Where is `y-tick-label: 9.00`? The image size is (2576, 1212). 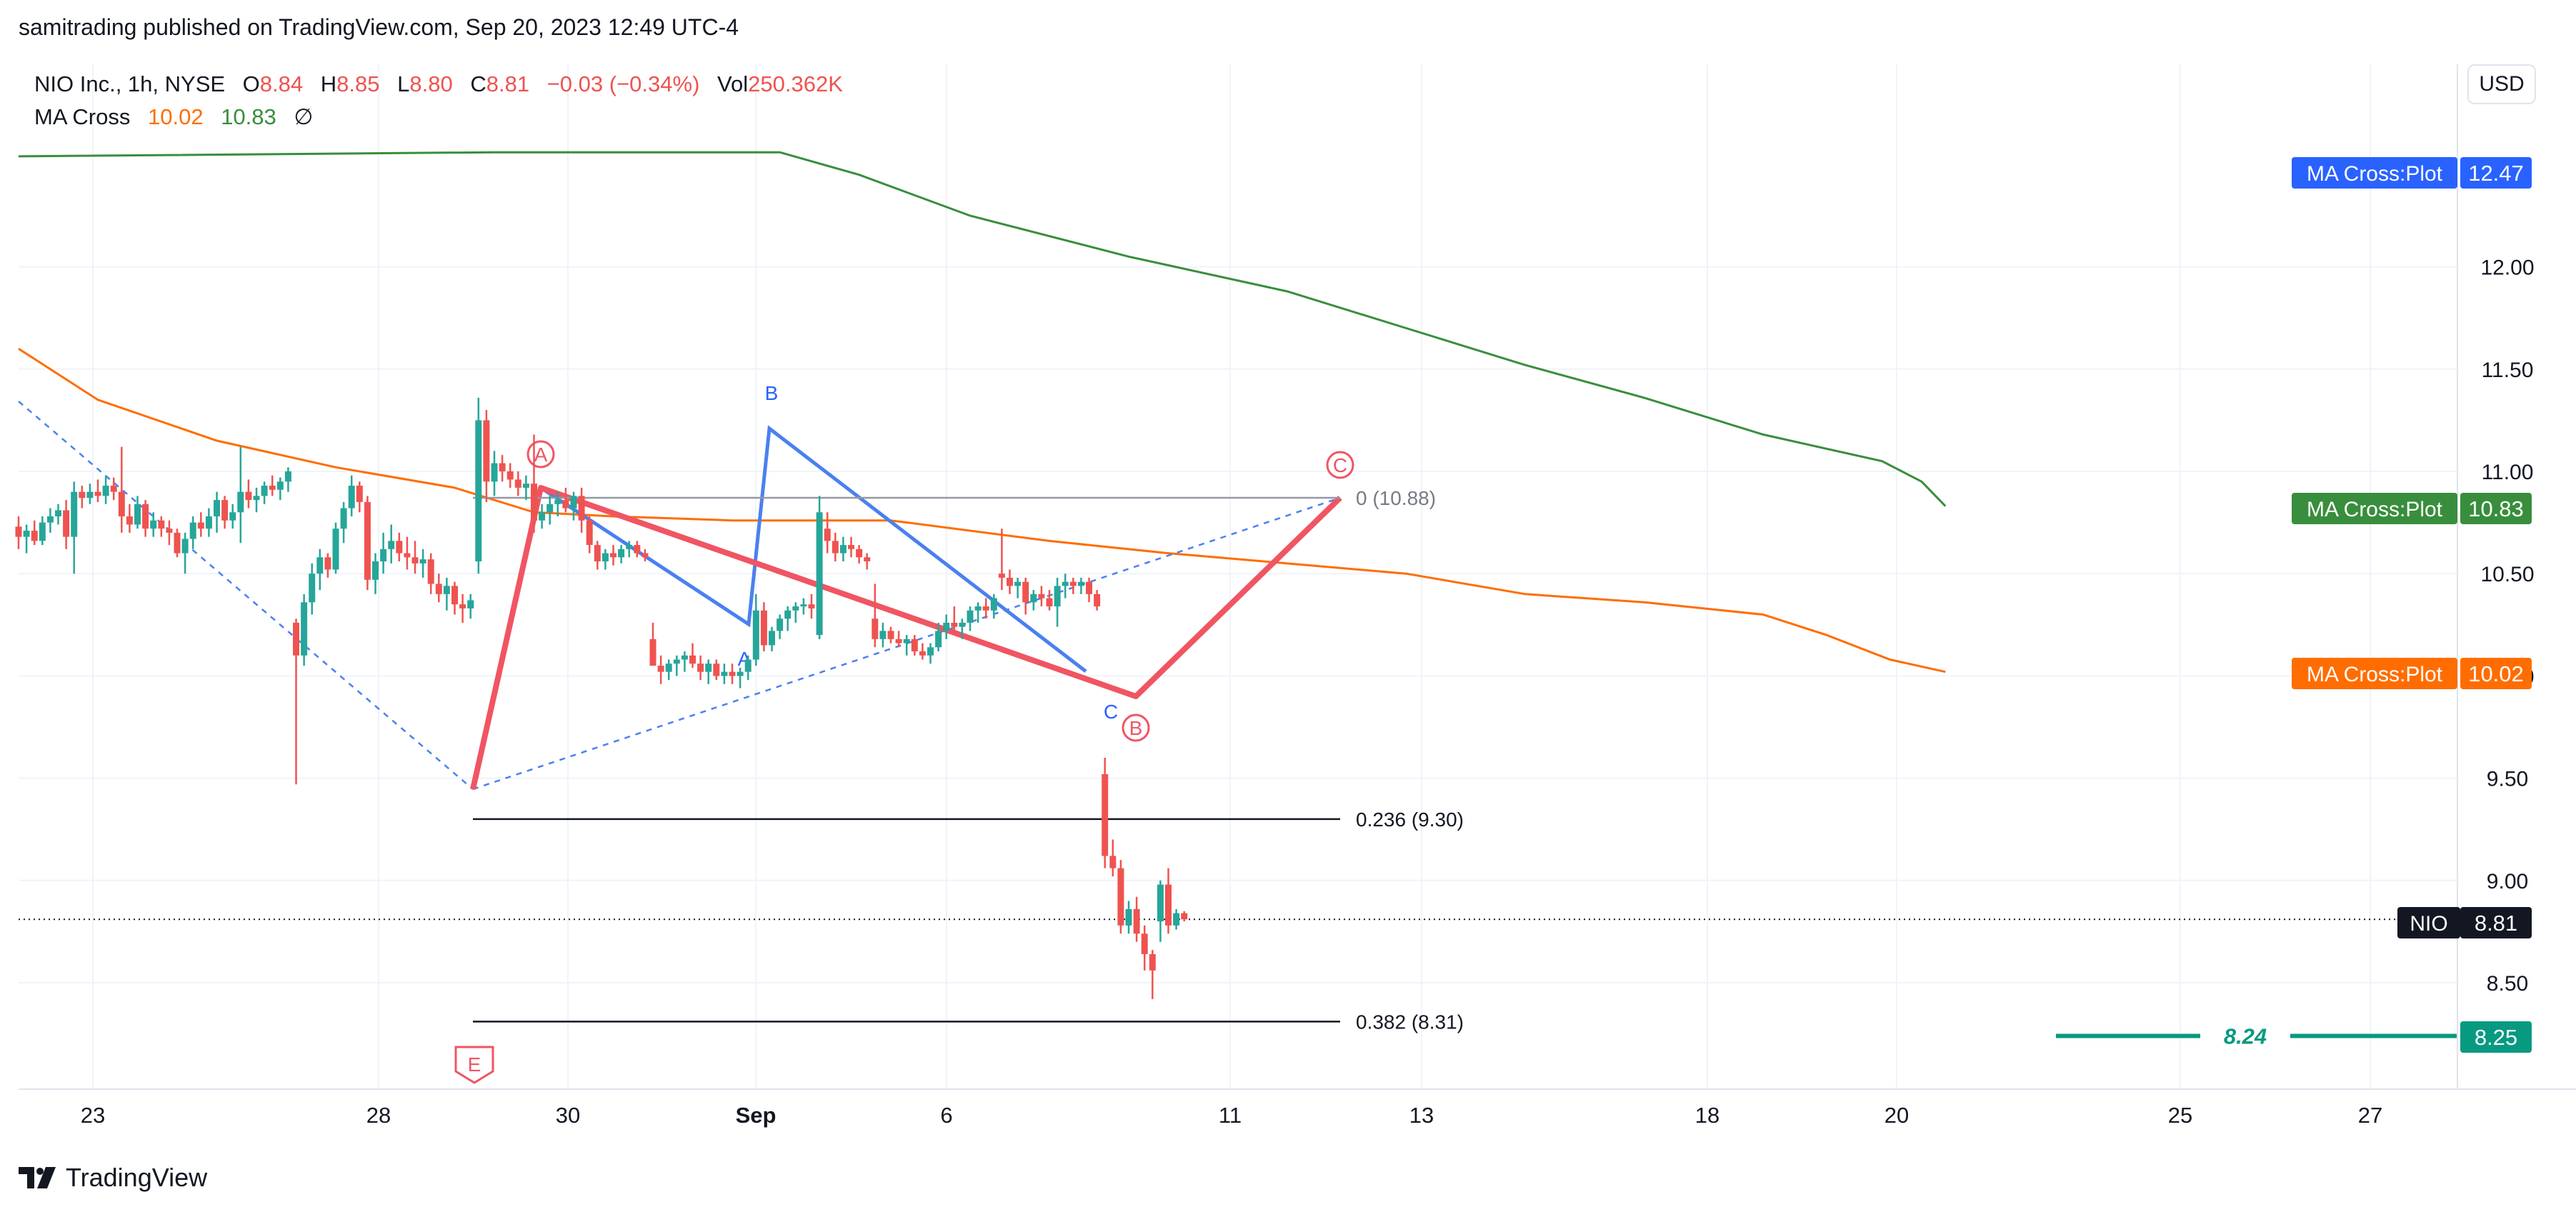
y-tick-label: 9.00 is located at coordinates (2508, 882).